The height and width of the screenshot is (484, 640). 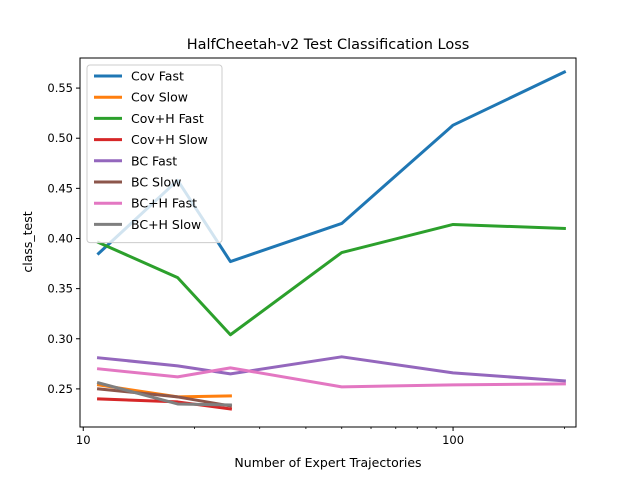 I want to click on legend-box, so click(x=154, y=154).